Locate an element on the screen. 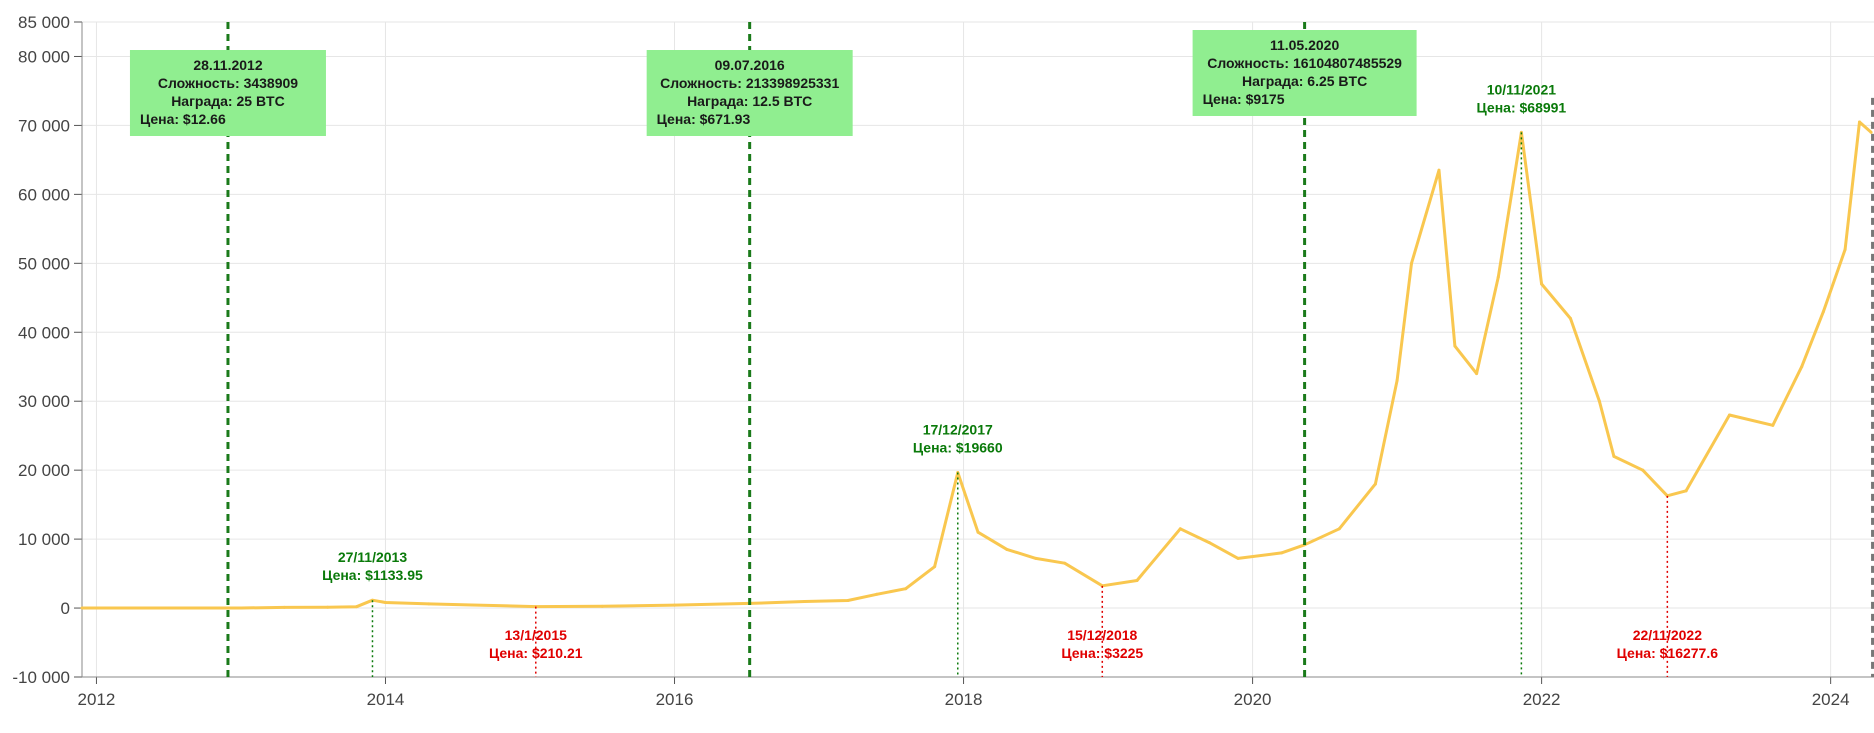 This screenshot has height=733, width=1874. x-tick-label: 2024 is located at coordinates (1831, 699).